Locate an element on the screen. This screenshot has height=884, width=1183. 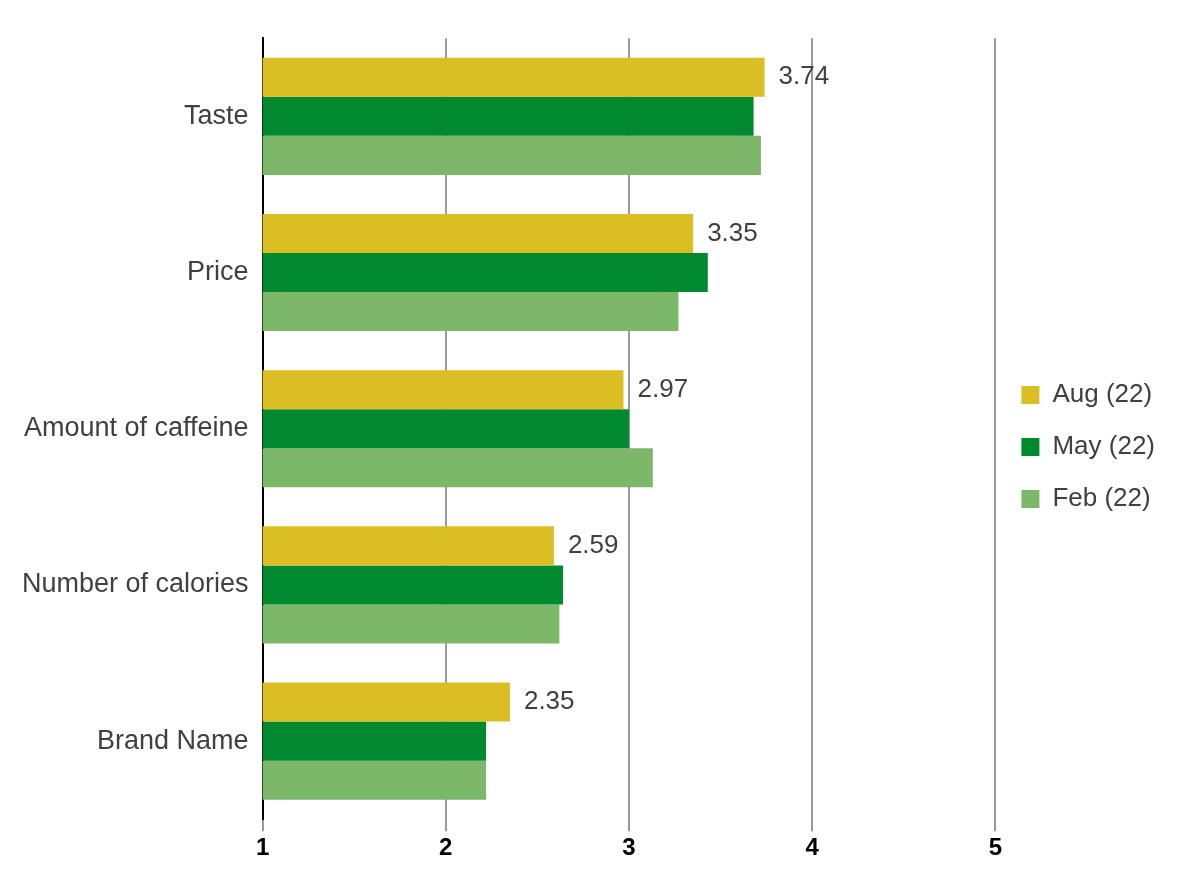
y-tick-label: Brand Name is located at coordinates (173, 739).